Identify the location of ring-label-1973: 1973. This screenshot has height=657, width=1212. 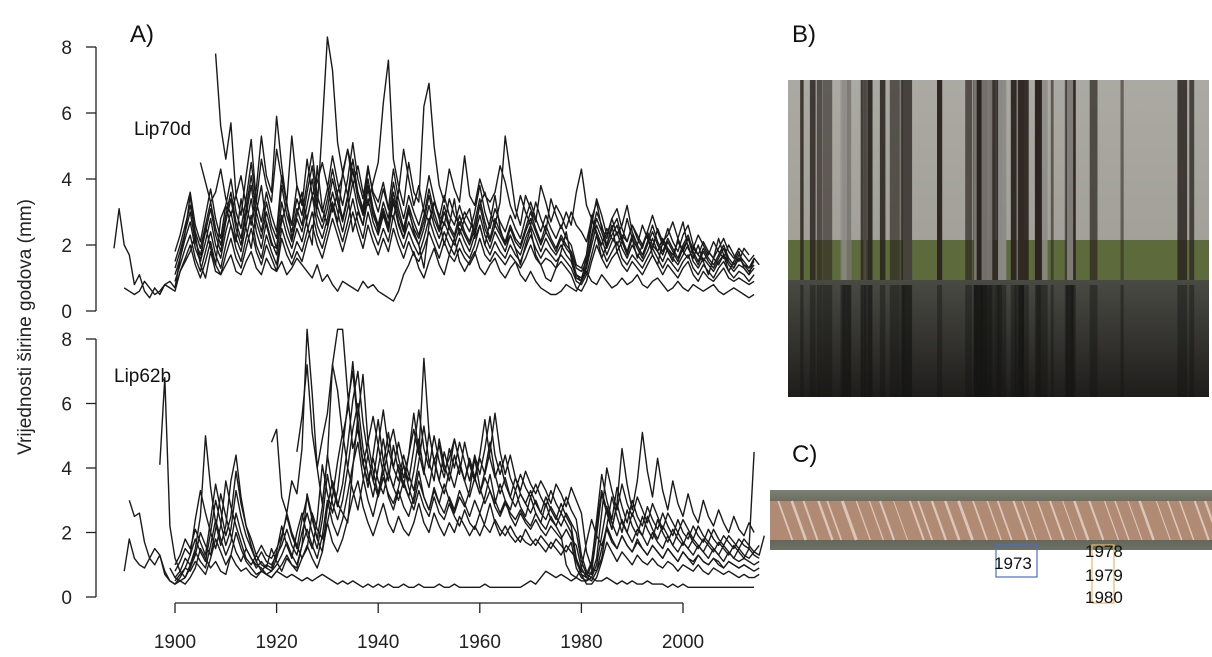
(1013, 563).